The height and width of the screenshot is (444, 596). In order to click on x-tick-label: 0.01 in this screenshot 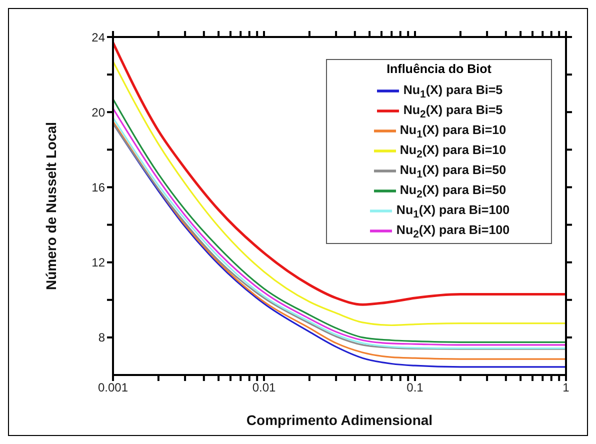, I will do `click(264, 387)`.